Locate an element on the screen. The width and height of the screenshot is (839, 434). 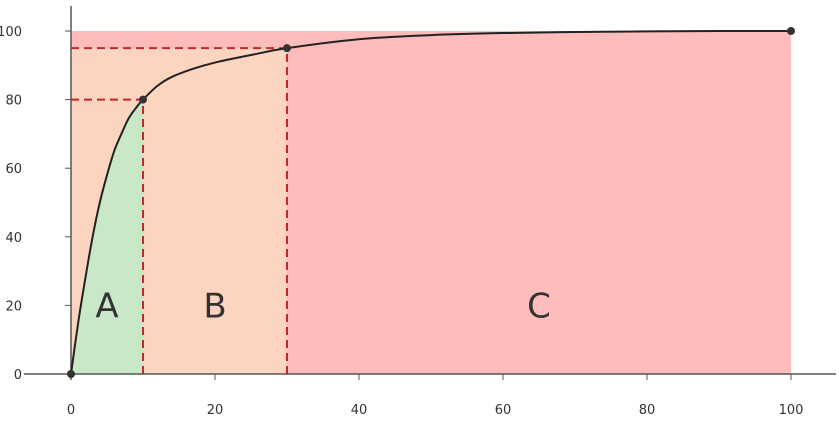
region-a-upper-band is located at coordinates (107, 202).